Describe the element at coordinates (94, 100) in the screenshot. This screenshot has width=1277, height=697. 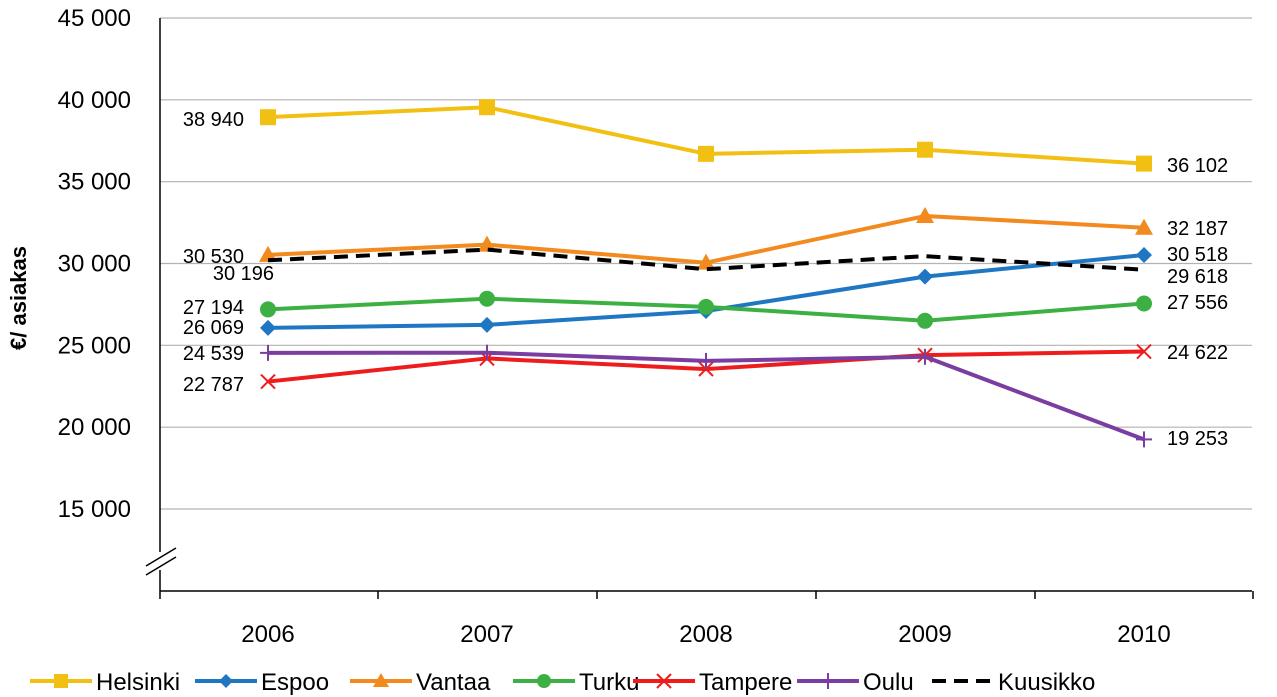
I see `y-tick-label: 40 000` at that location.